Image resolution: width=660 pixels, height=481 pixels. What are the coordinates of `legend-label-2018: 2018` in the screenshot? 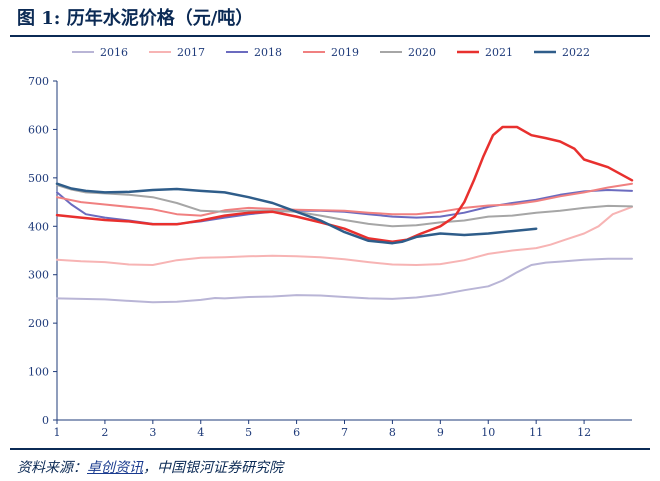 It's located at (268, 52).